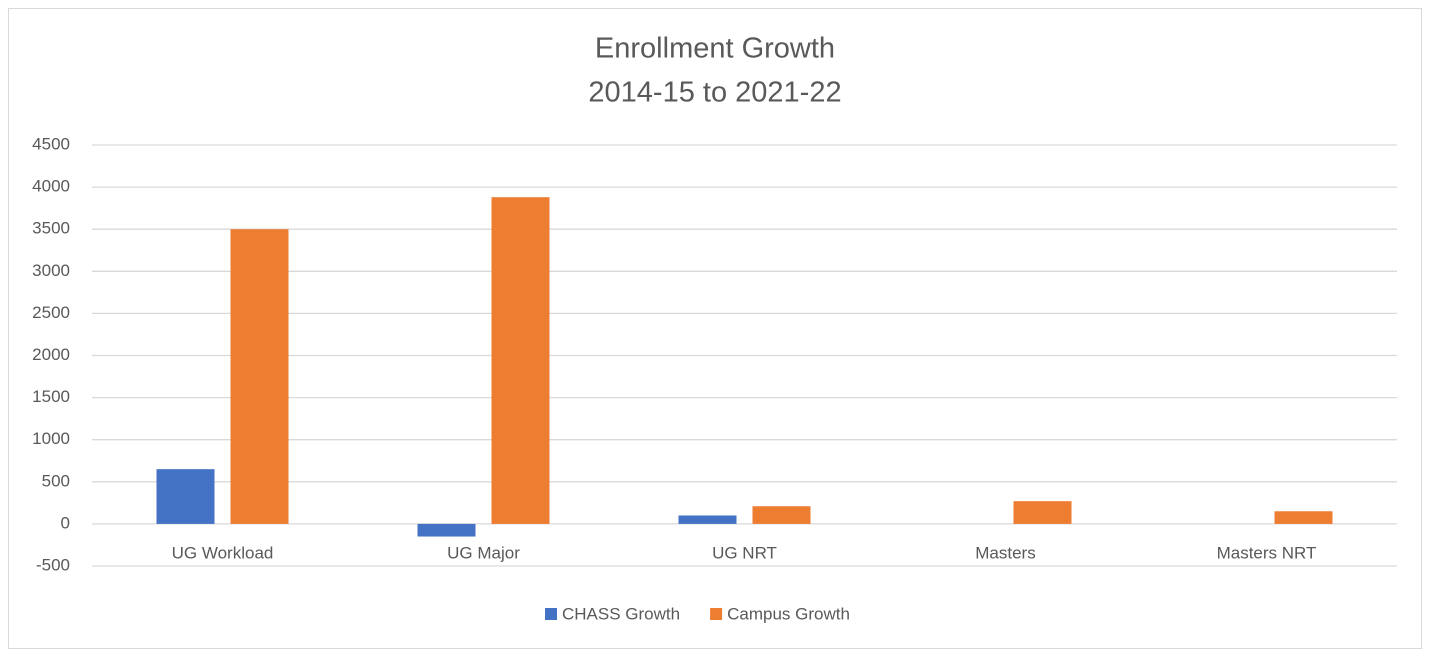 Image resolution: width=1429 pixels, height=650 pixels. I want to click on y-tick-label: 0, so click(65, 522).